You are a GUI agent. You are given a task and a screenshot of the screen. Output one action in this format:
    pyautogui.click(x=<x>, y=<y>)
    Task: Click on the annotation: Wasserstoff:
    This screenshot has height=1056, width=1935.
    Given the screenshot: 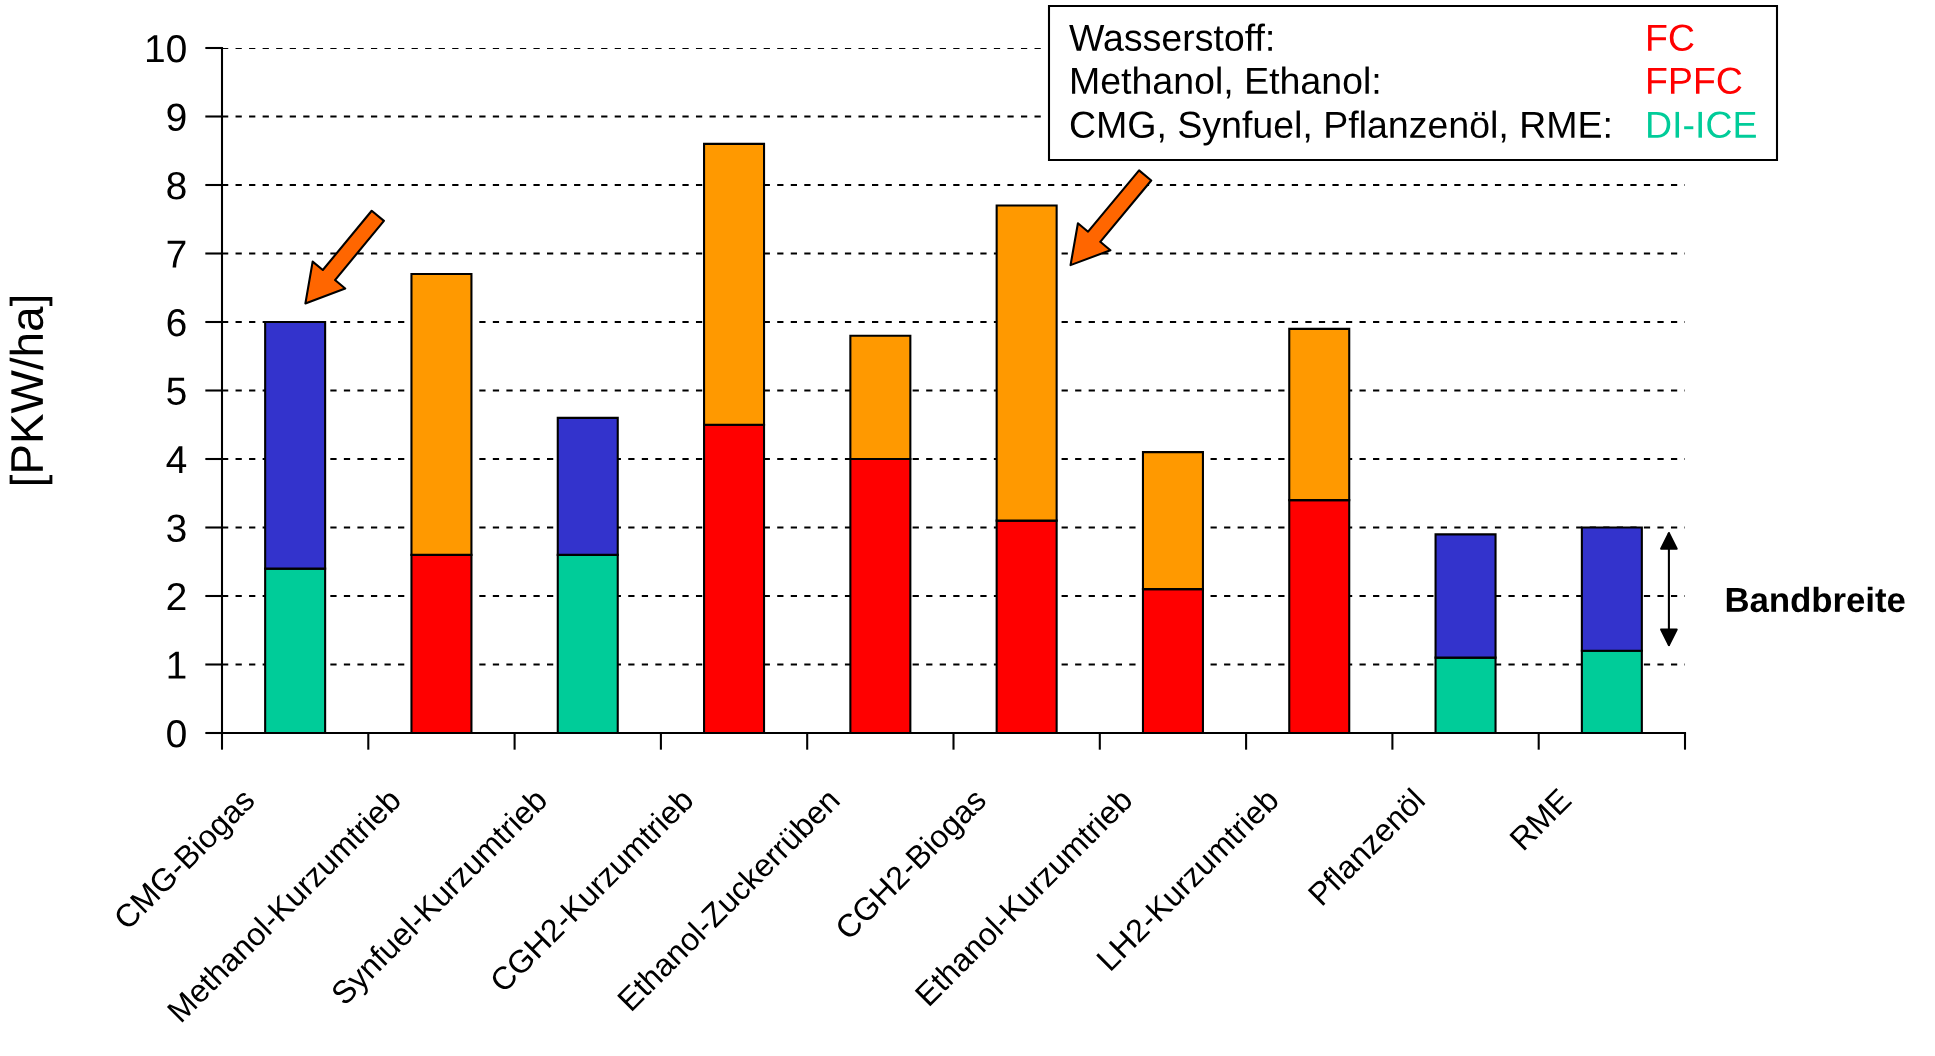 What is the action you would take?
    pyautogui.click(x=1170, y=37)
    